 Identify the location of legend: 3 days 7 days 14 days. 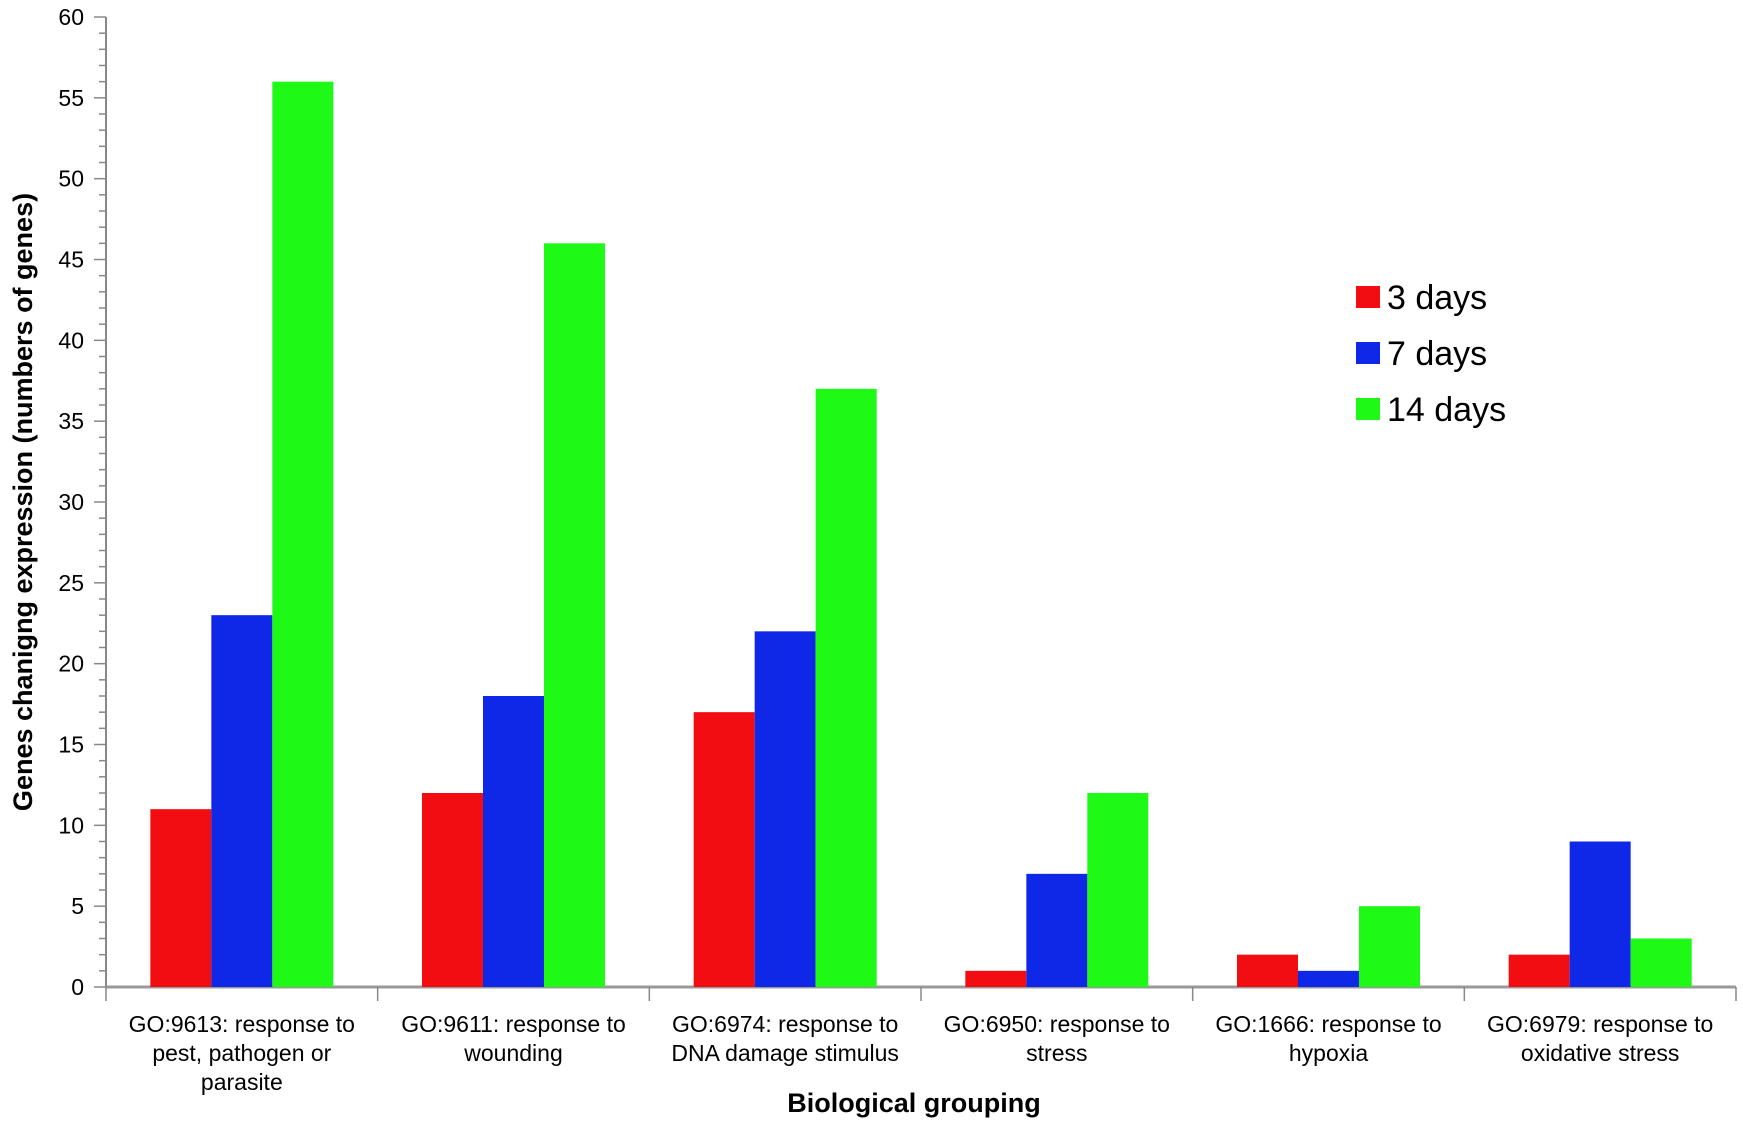
(1431, 354).